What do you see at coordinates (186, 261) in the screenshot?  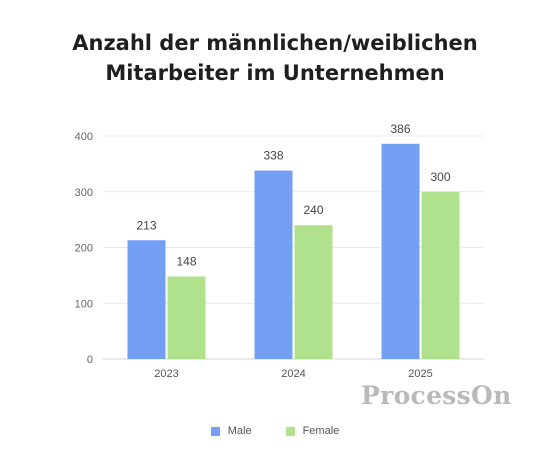 I see `value-label-female-2023: 148` at bounding box center [186, 261].